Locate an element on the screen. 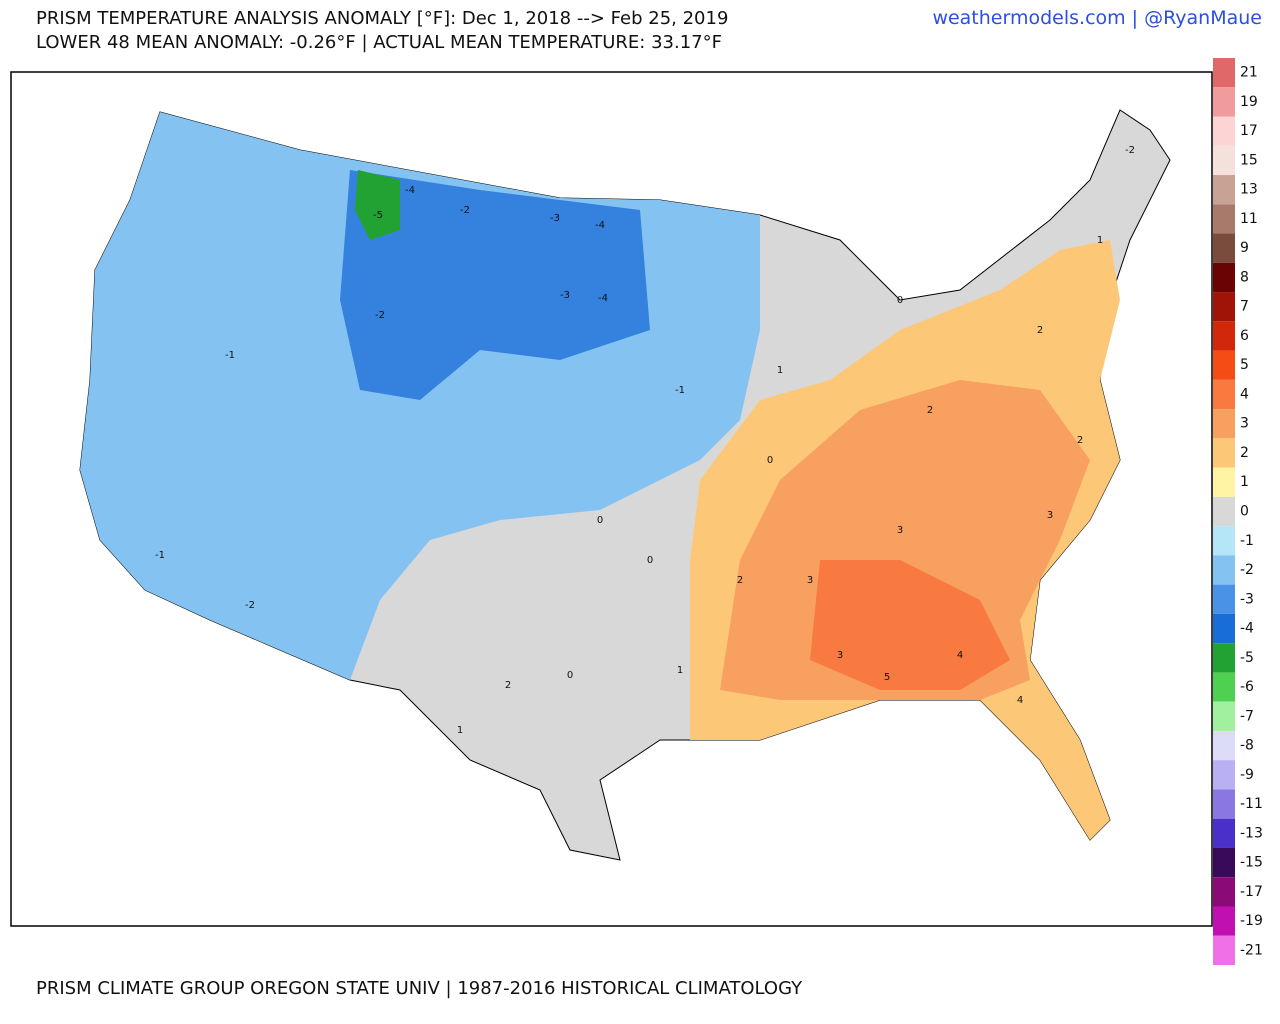 This screenshot has width=1280, height=1024. contour-label: -5 is located at coordinates (378, 215).